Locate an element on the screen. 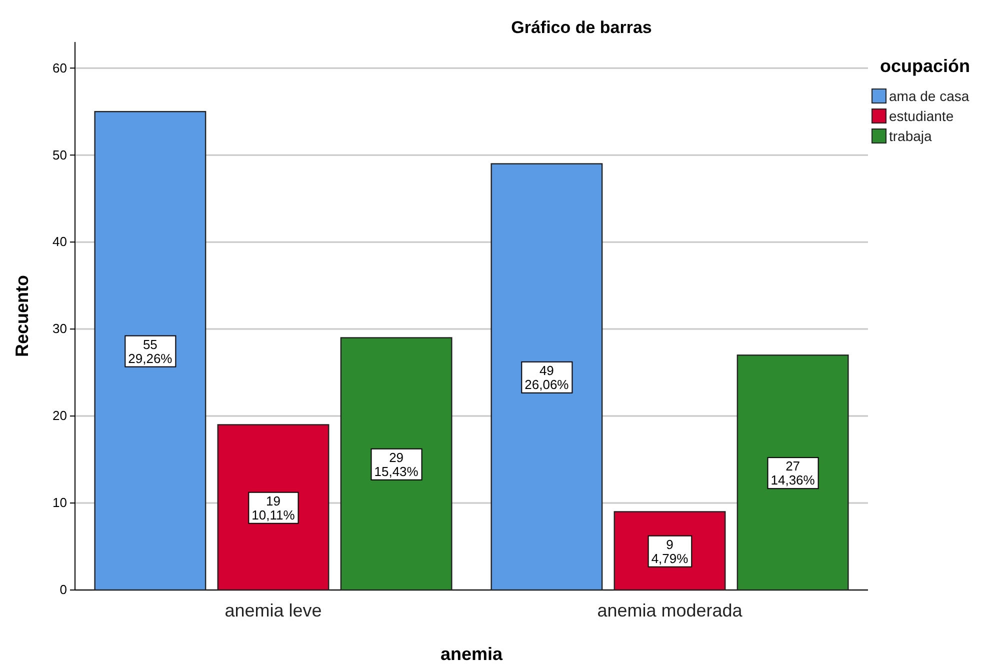 The image size is (1000, 664). x-tick-label: anemia leve is located at coordinates (273, 610).